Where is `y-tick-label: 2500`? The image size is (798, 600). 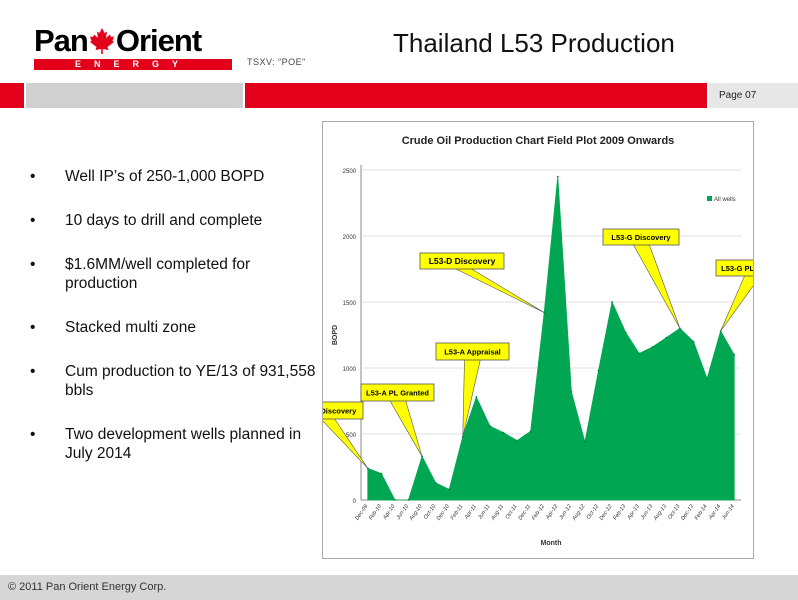
y-tick-label: 2500 is located at coordinates (350, 172).